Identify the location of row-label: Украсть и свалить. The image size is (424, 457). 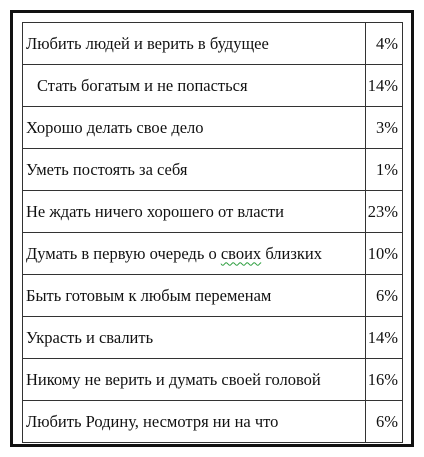
(194, 337).